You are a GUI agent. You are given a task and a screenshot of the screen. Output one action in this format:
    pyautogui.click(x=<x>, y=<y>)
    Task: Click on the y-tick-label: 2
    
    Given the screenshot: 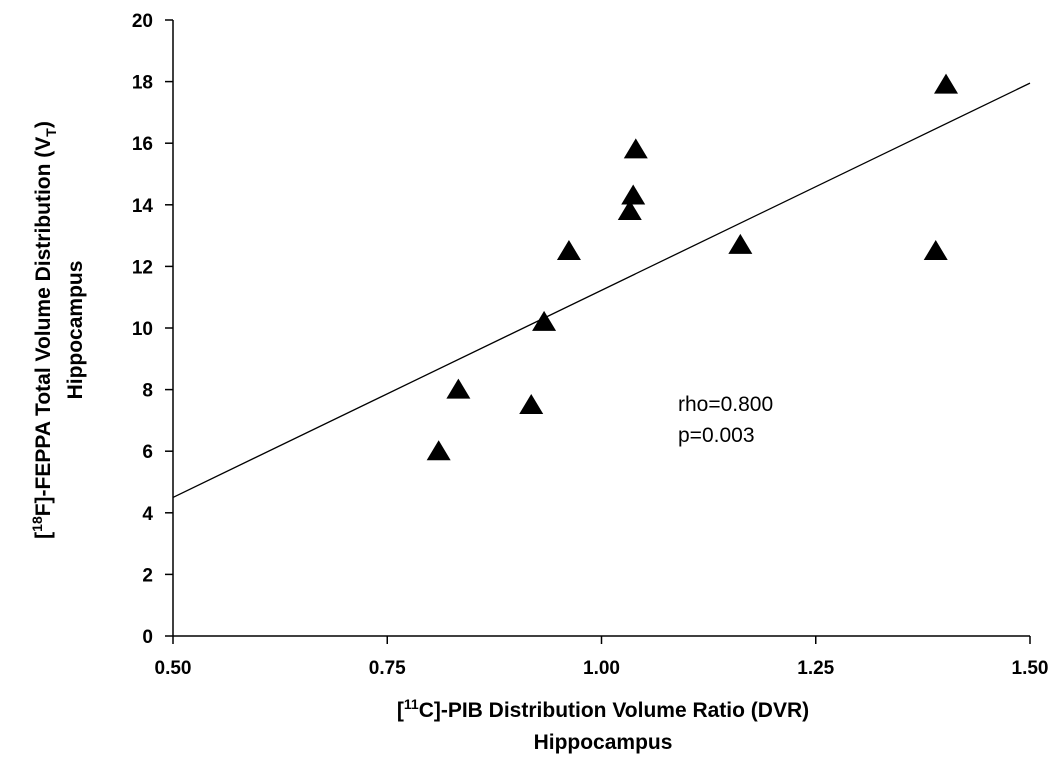 What is the action you would take?
    pyautogui.click(x=147, y=575)
    